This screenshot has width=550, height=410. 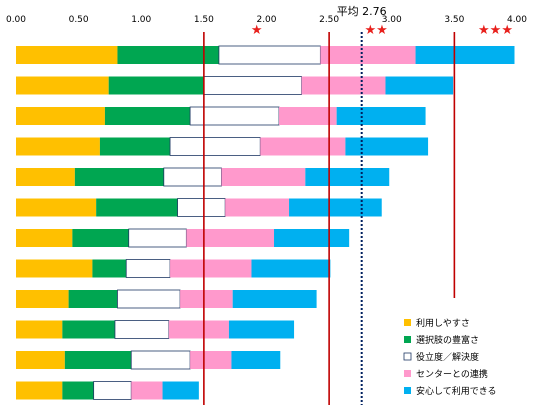 What do you see at coordinates (454, 20) in the screenshot?
I see `x-tick-label: 3.50` at bounding box center [454, 20].